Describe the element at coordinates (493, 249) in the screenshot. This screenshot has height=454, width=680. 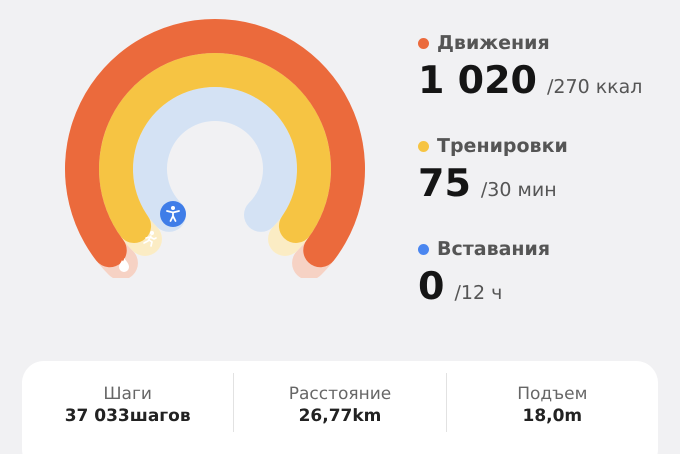
I see `category-label: Вставания` at that location.